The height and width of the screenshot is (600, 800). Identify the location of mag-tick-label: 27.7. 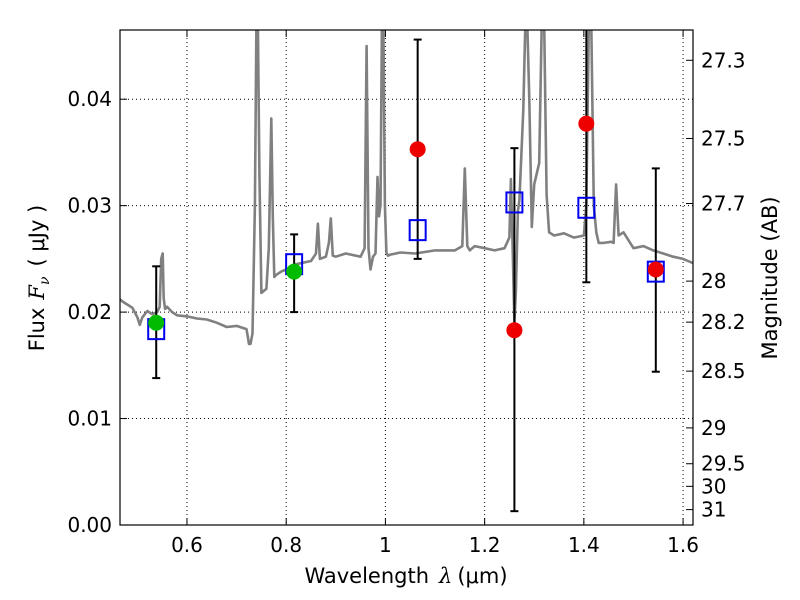
(723, 204).